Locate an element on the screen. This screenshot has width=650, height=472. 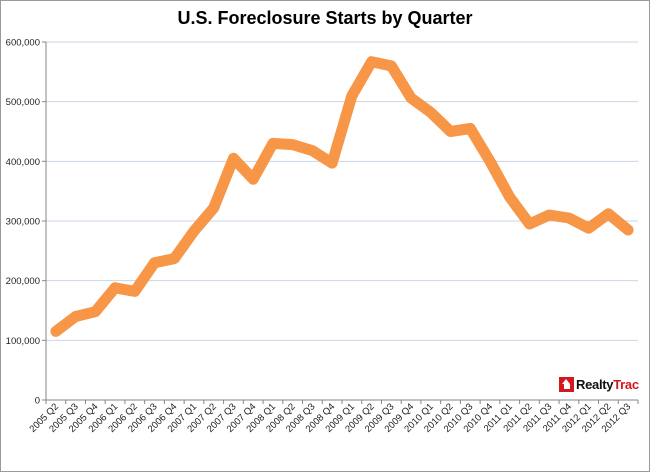
chart-title: U.S. Foreclosure Starts by Quarter is located at coordinates (325, 18).